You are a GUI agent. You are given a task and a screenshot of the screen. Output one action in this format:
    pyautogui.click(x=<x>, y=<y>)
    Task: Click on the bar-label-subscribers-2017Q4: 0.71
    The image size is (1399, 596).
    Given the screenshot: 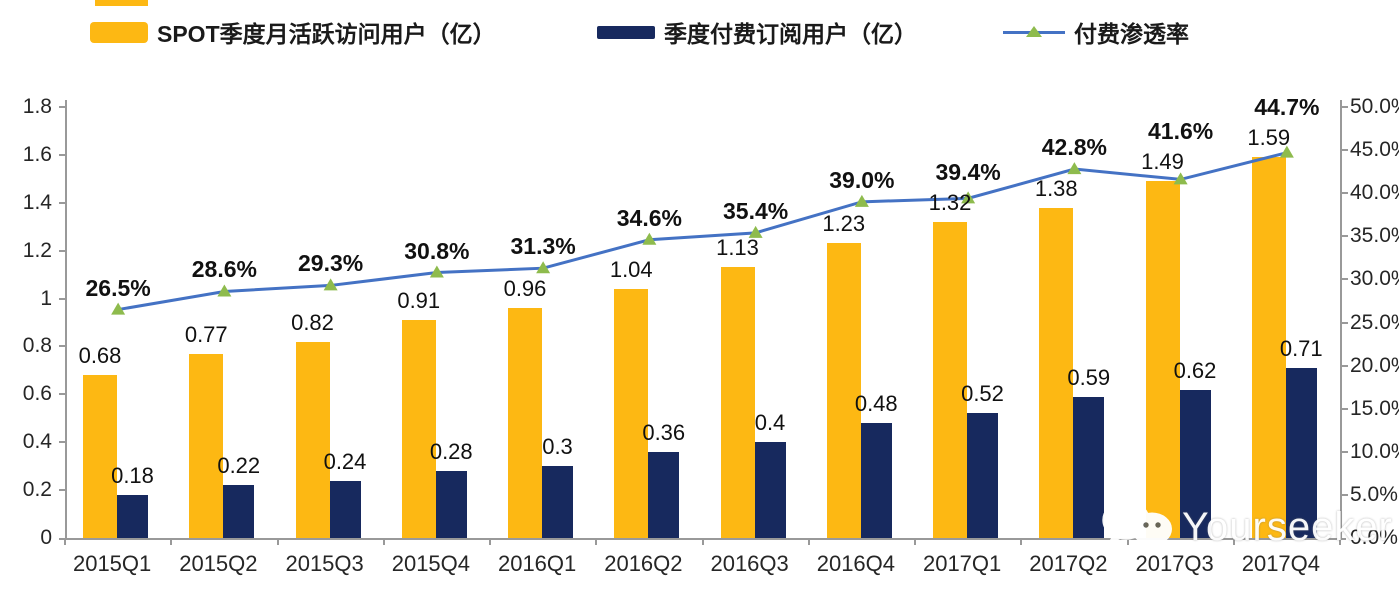 What is the action you would take?
    pyautogui.click(x=1301, y=348)
    